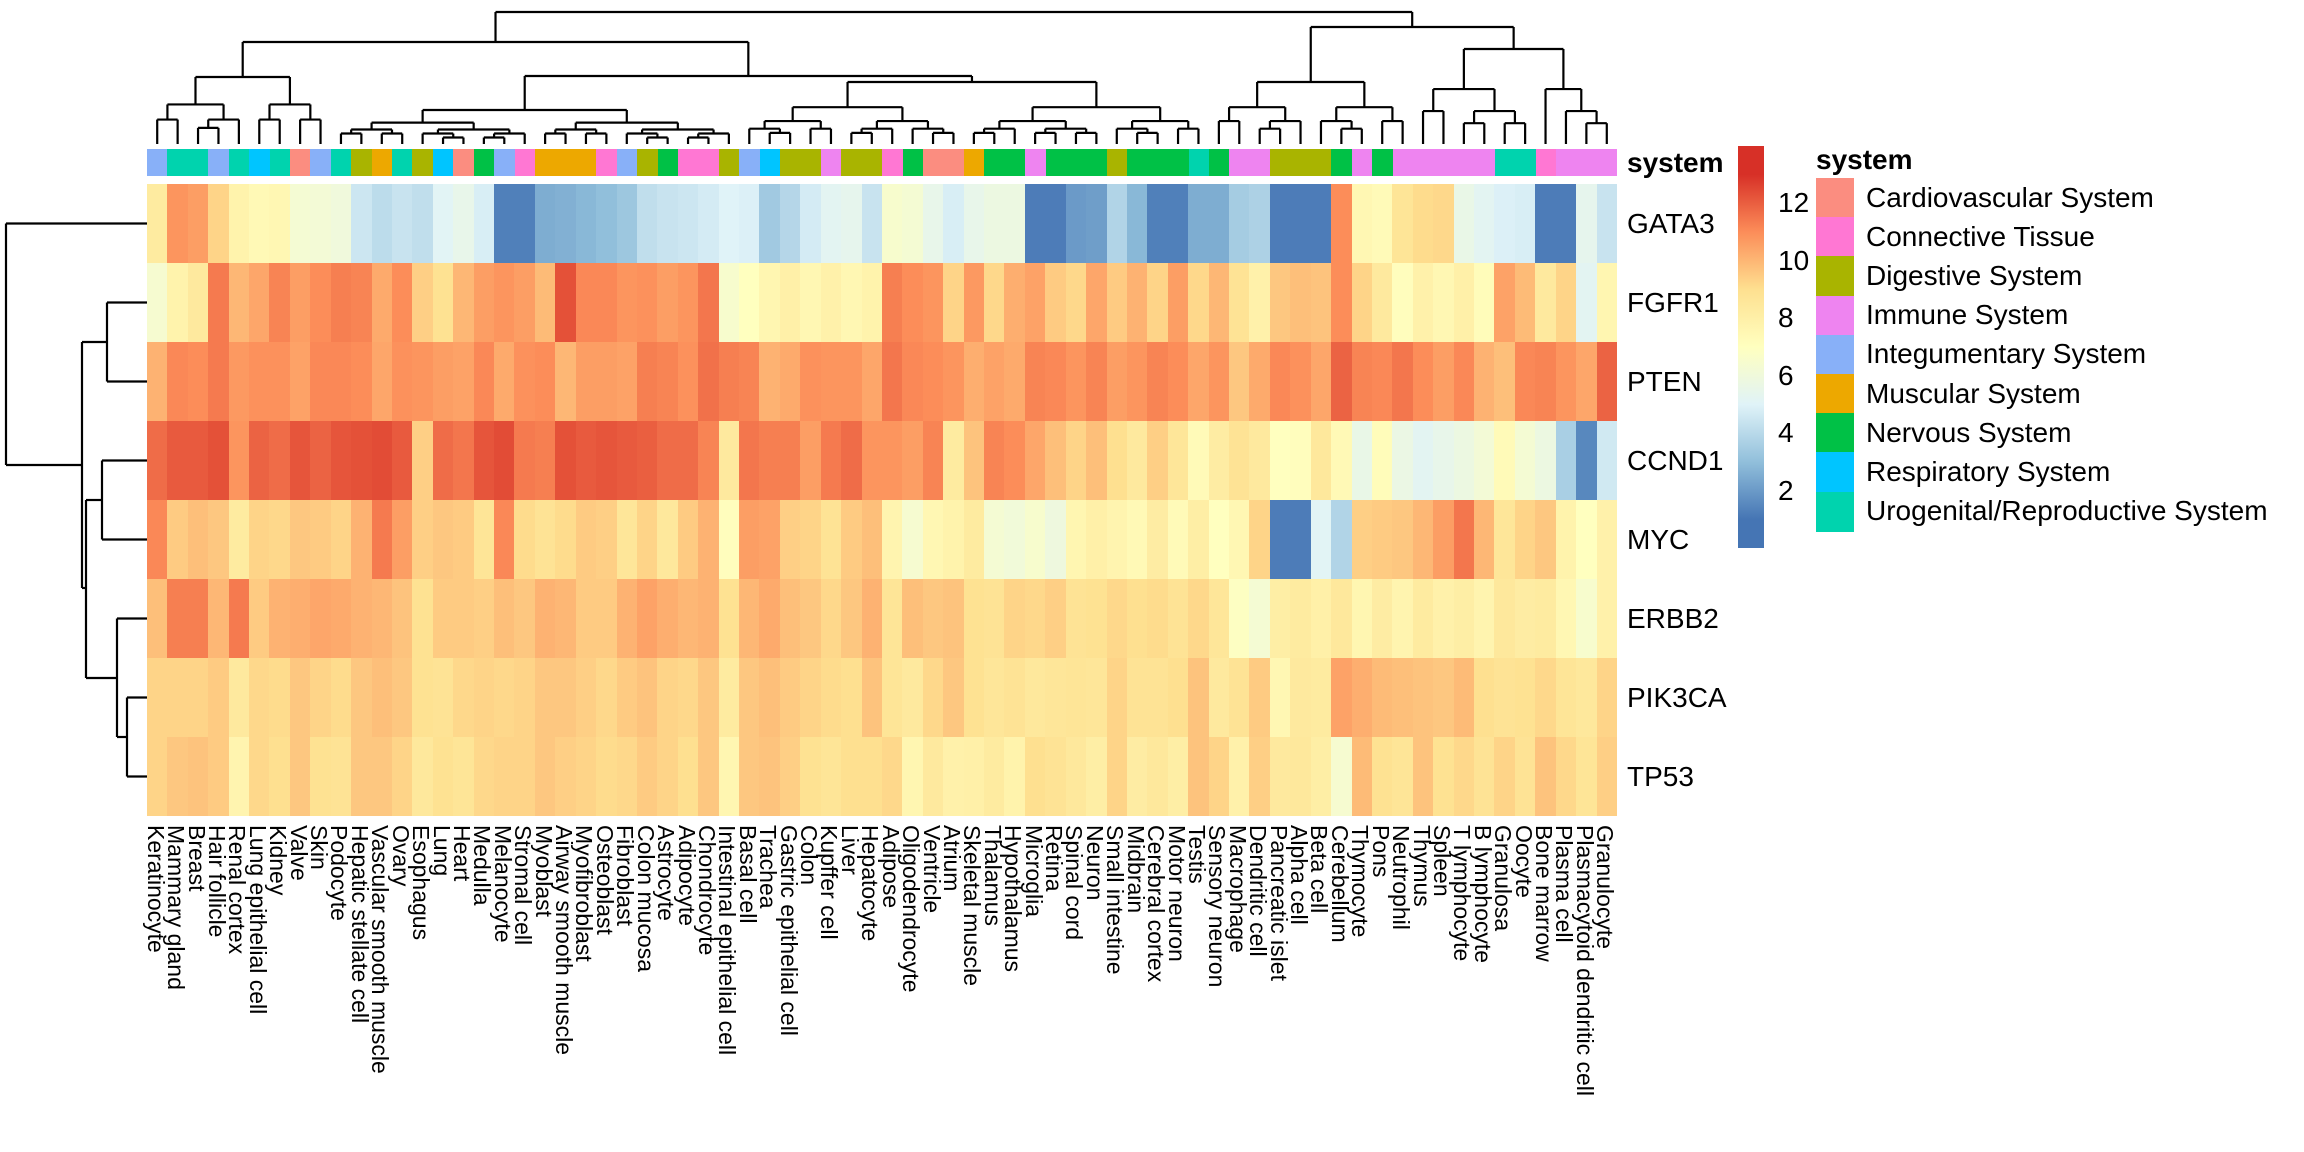 This screenshot has width=2304, height=1152. Describe the element at coordinates (1605, 887) in the screenshot. I see `tissue-label: Granulocyte` at that location.